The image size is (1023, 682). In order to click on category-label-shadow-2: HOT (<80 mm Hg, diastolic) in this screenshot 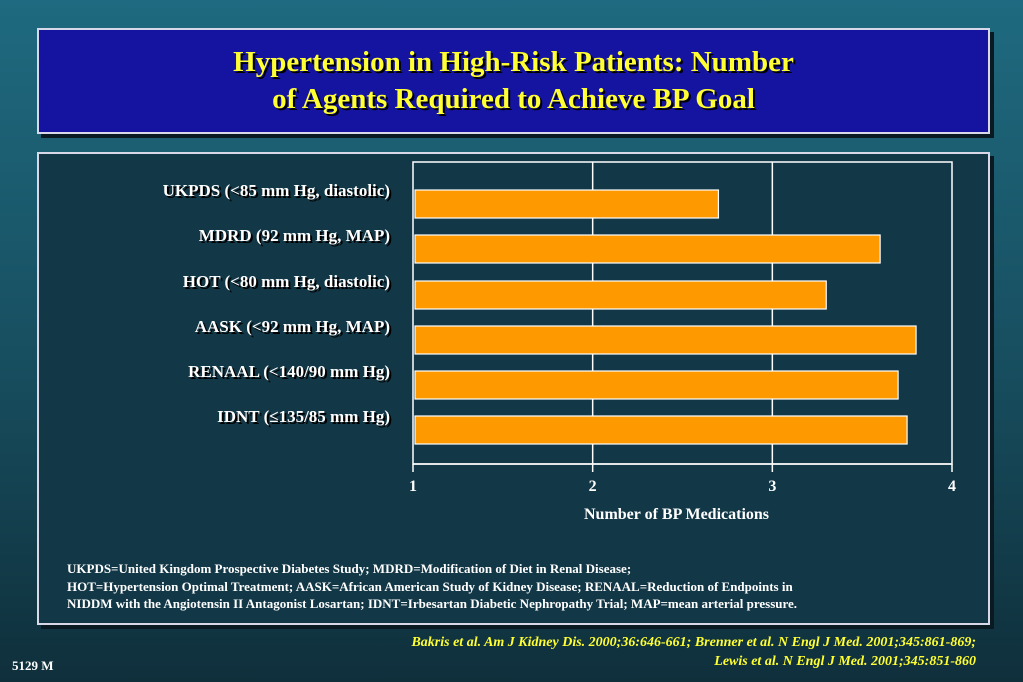, I will do `click(288, 283)`.